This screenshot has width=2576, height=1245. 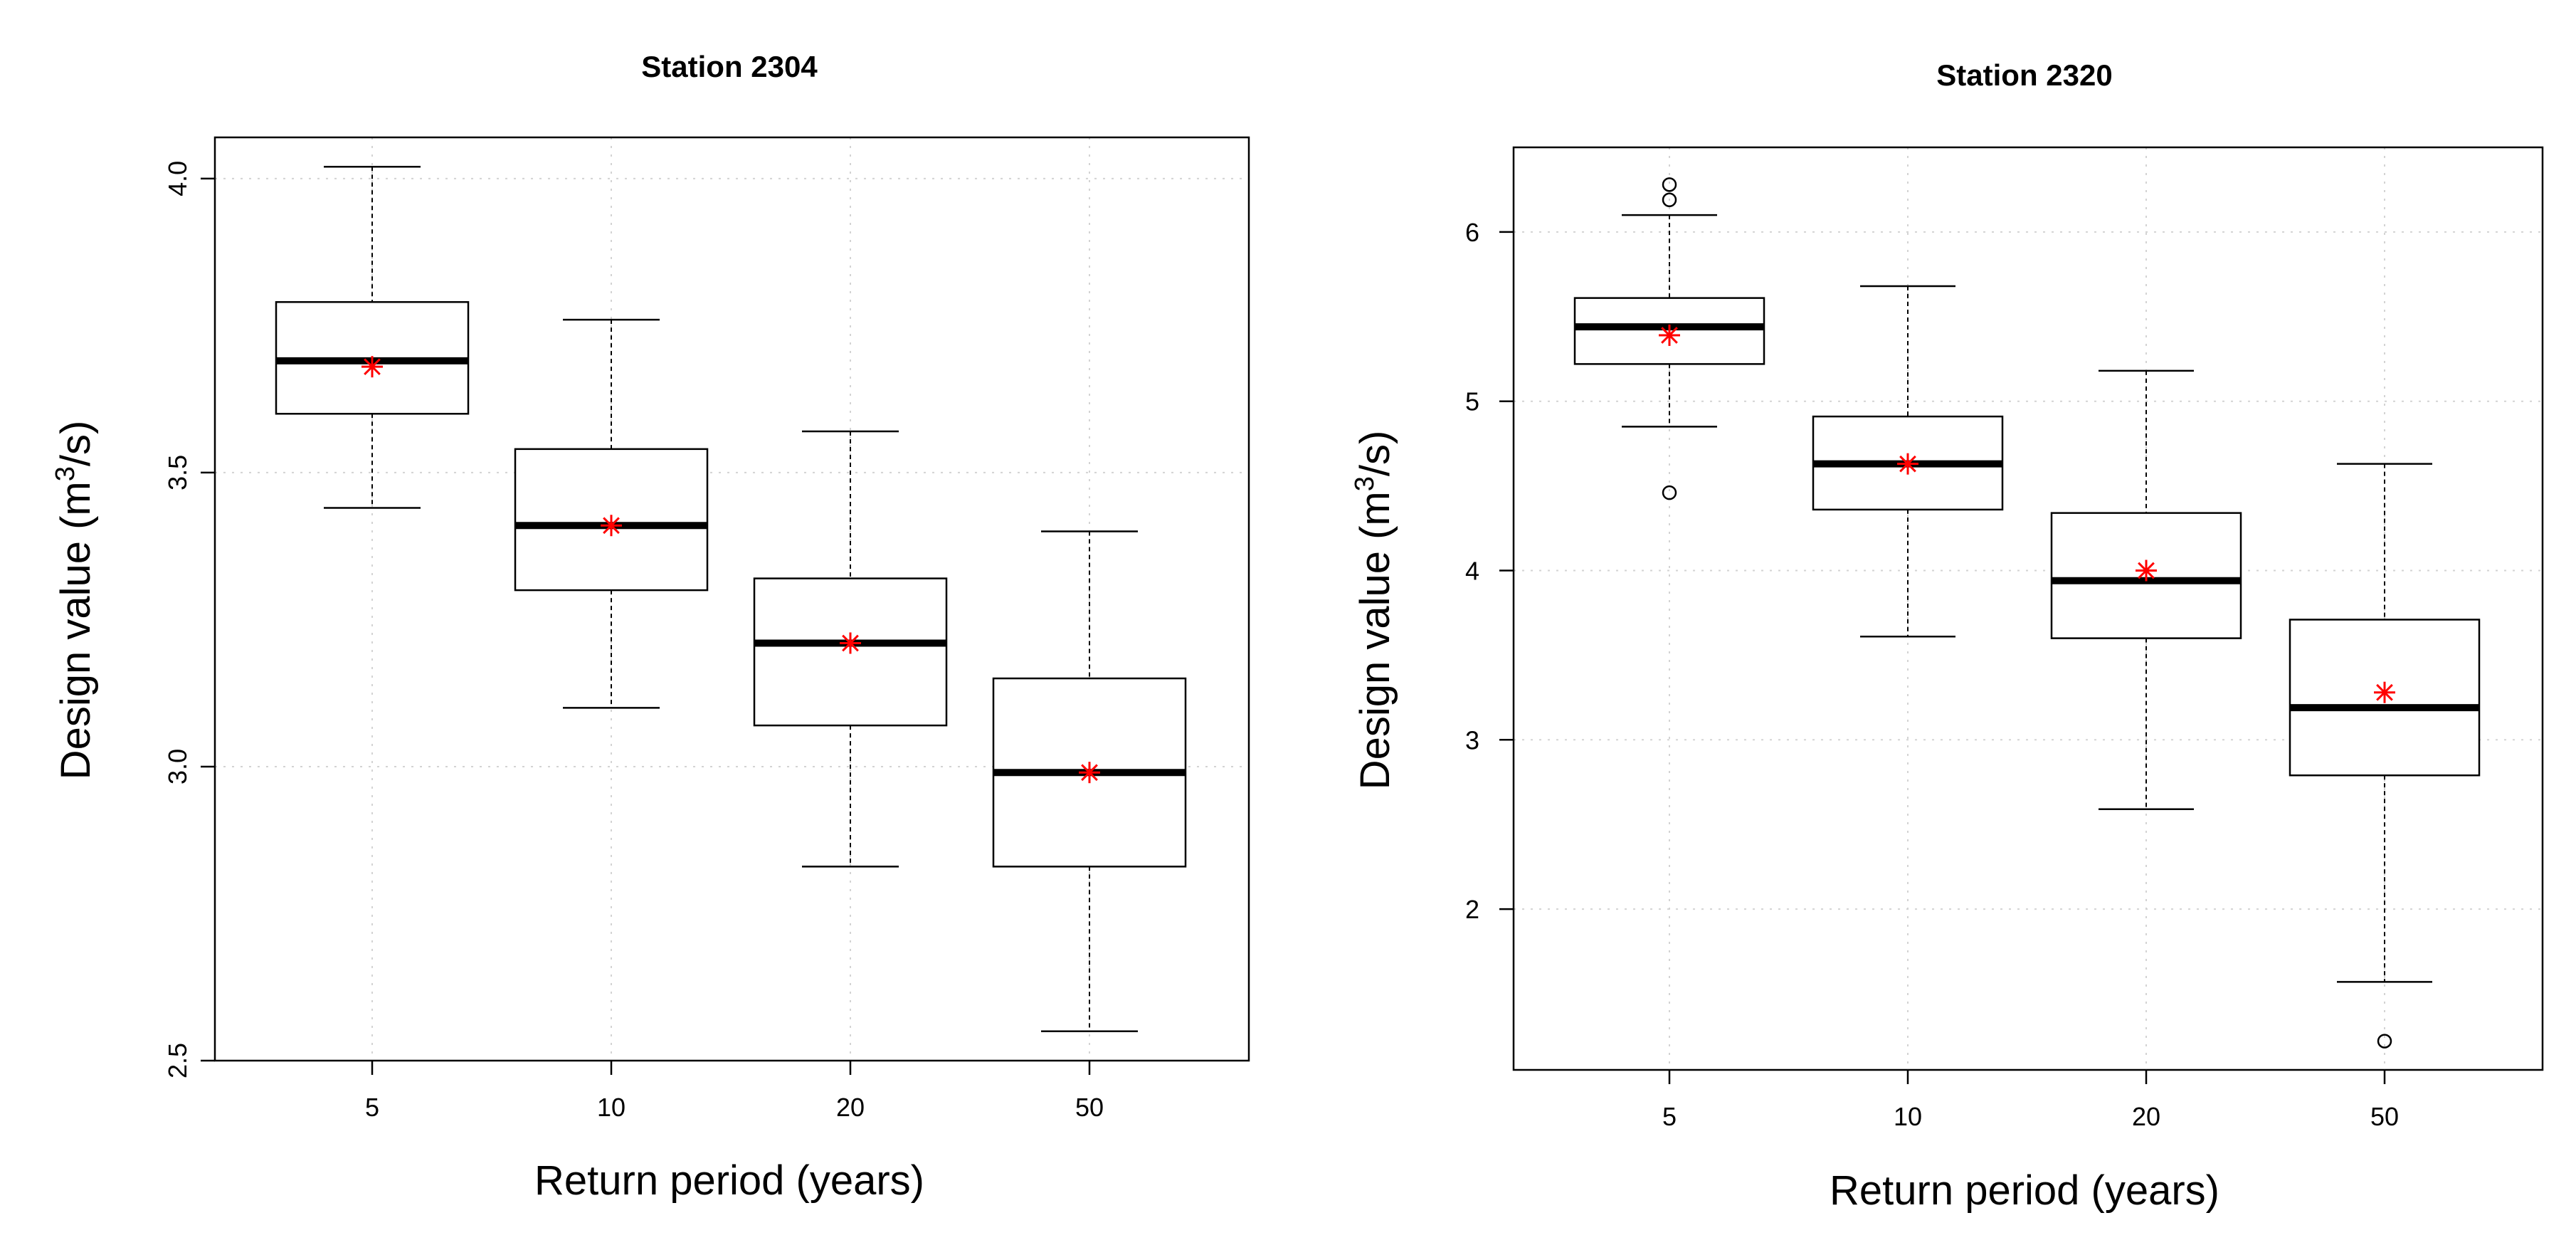 What do you see at coordinates (1472, 570) in the screenshot?
I see `y-tick-label: 4` at bounding box center [1472, 570].